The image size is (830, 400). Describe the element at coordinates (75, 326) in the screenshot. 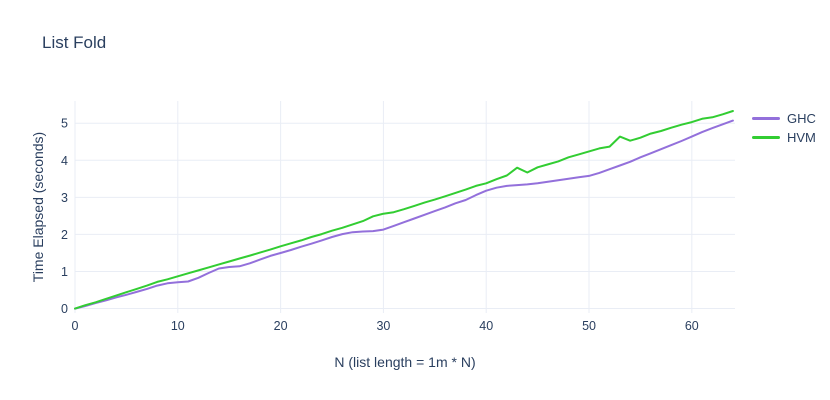

I see `x-tick-label: 0` at that location.